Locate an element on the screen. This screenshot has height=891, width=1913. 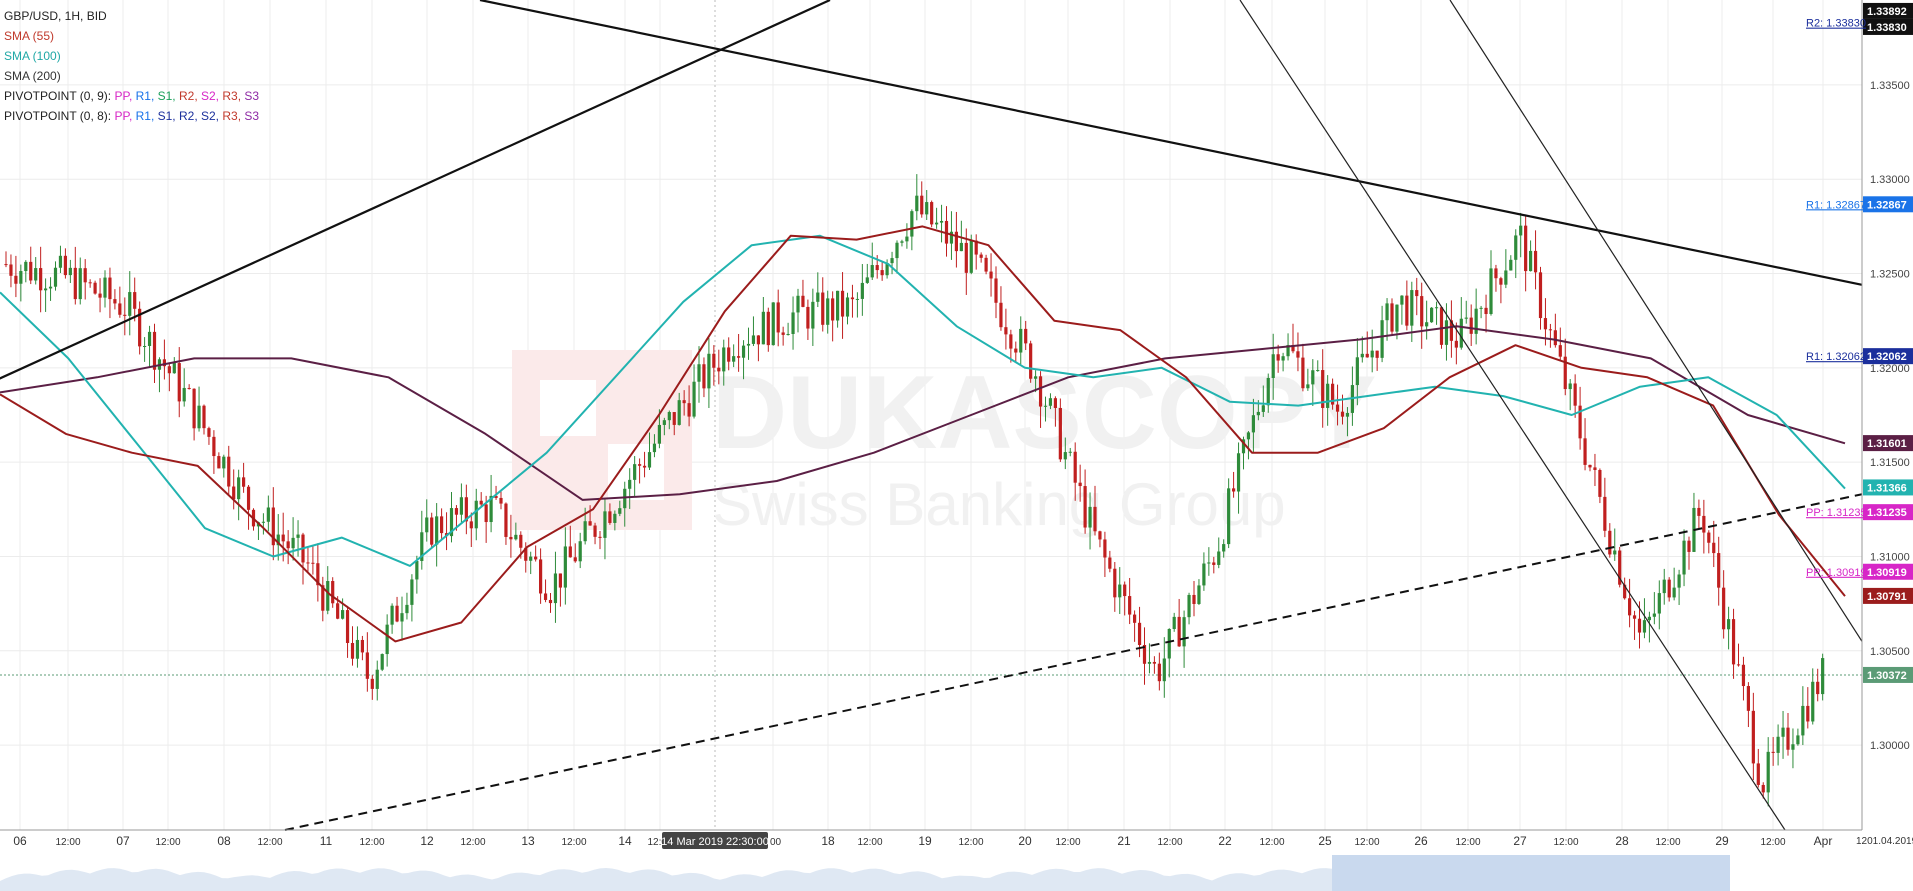
time-tick-label: 18 is located at coordinates (828, 841).